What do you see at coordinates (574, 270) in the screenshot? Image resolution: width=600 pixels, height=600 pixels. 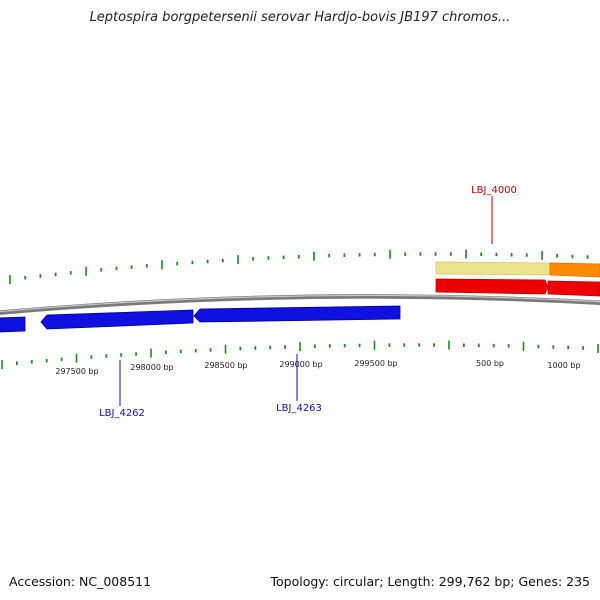 I see `feature-orange` at bounding box center [574, 270].